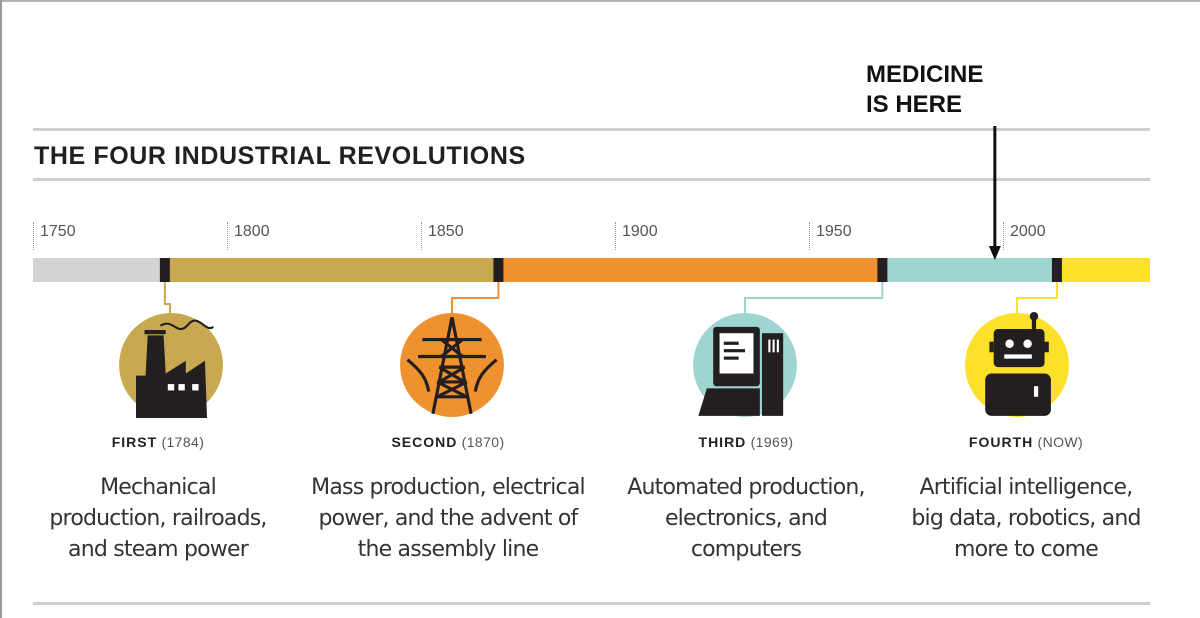  I want to click on first-desc-line: production, railroads,, so click(158, 518).